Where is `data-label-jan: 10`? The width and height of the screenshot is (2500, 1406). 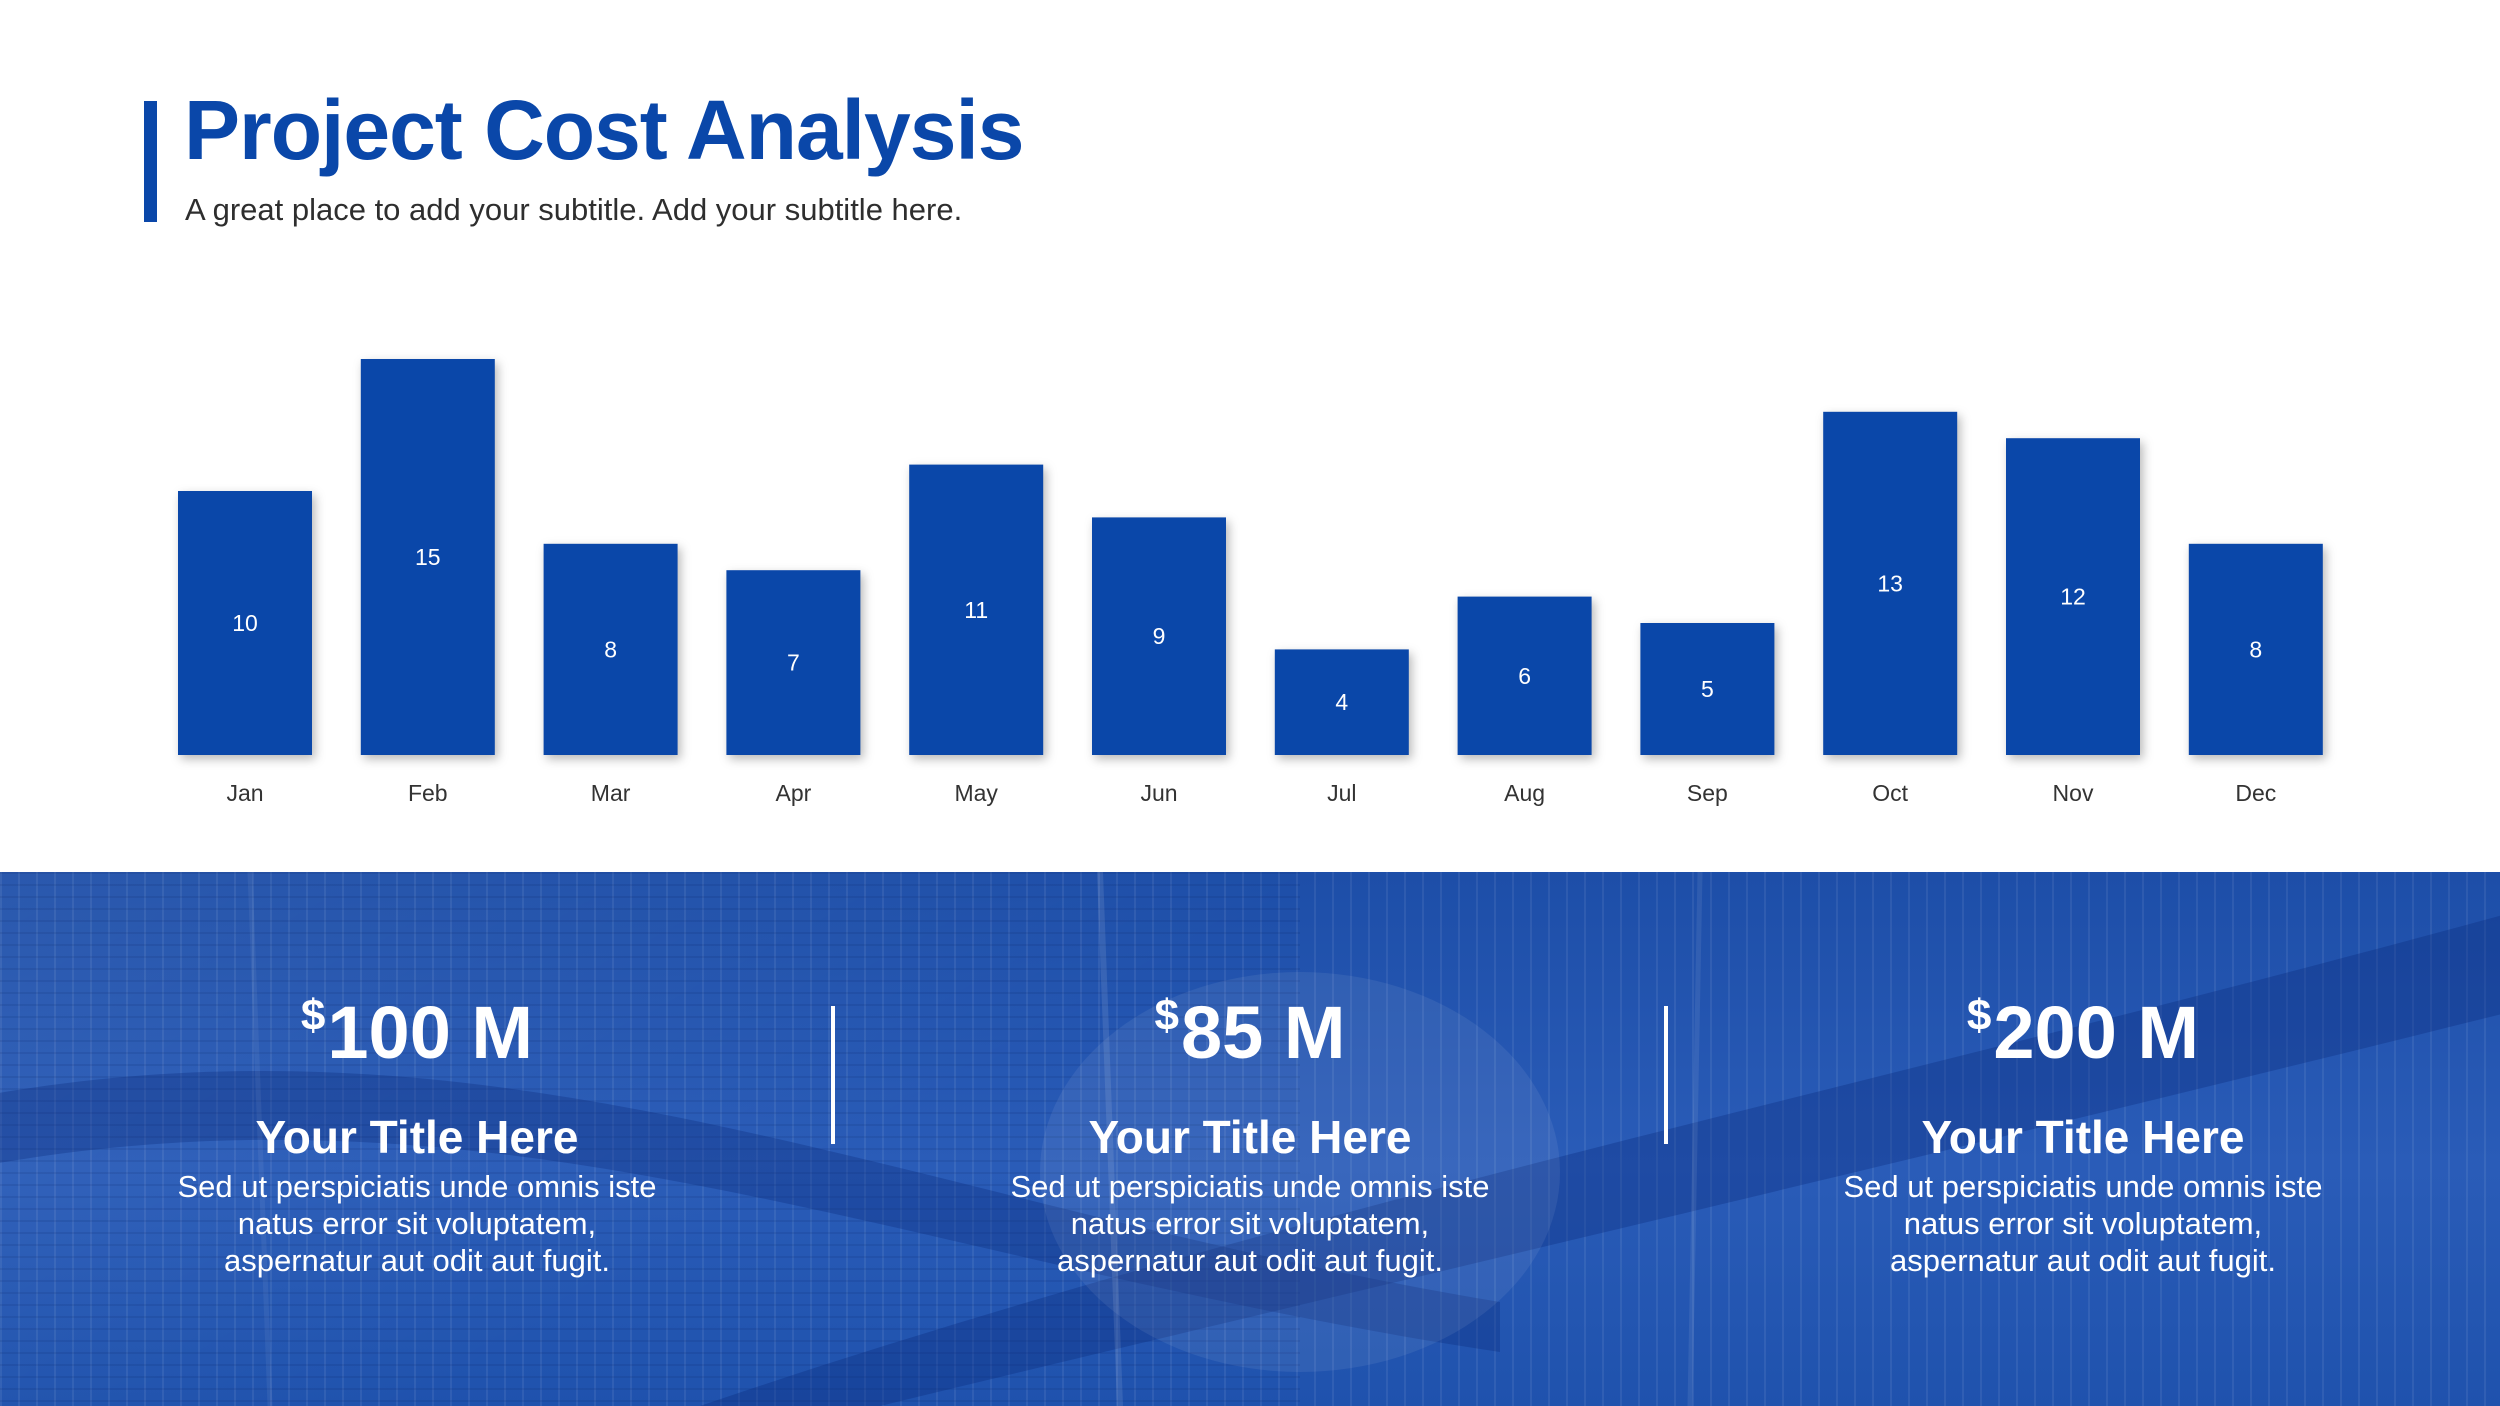 data-label-jan: 10 is located at coordinates (245, 623).